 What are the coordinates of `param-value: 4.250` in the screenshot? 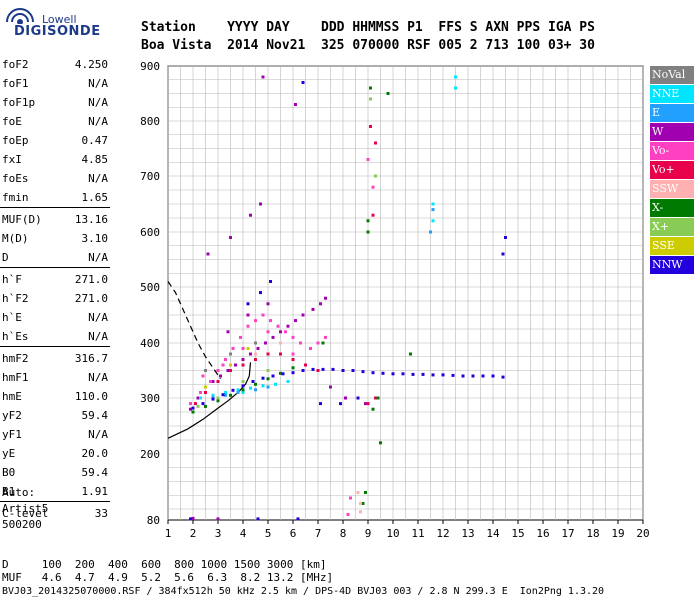 It's located at (91, 64).